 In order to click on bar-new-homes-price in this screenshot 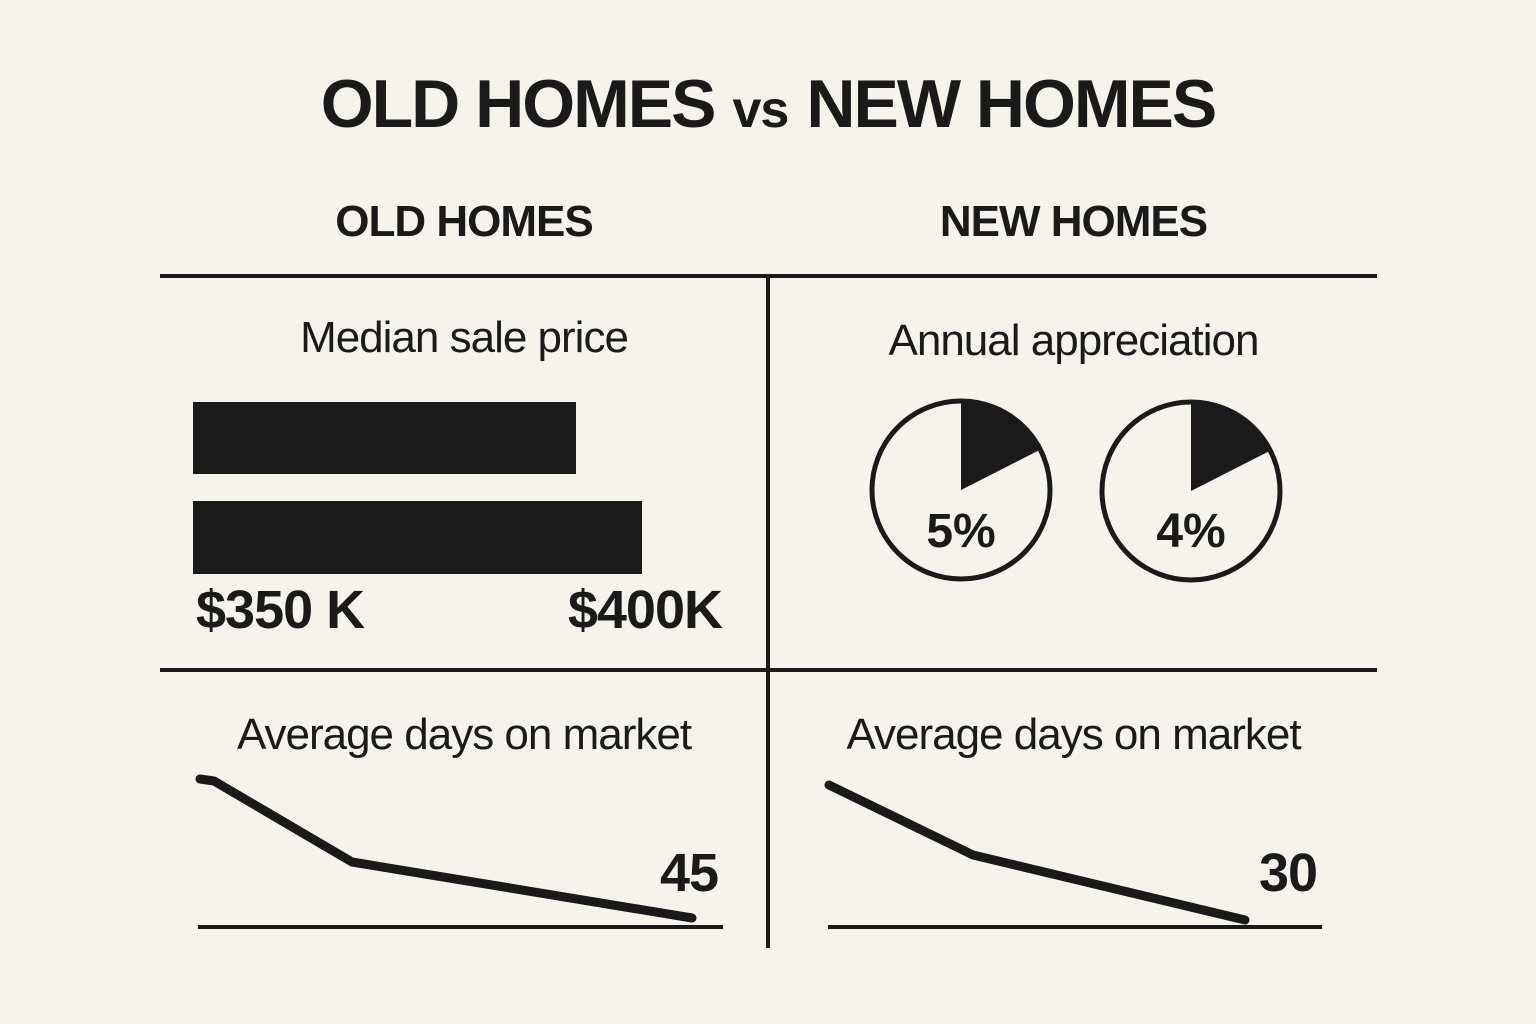, I will do `click(417, 537)`.